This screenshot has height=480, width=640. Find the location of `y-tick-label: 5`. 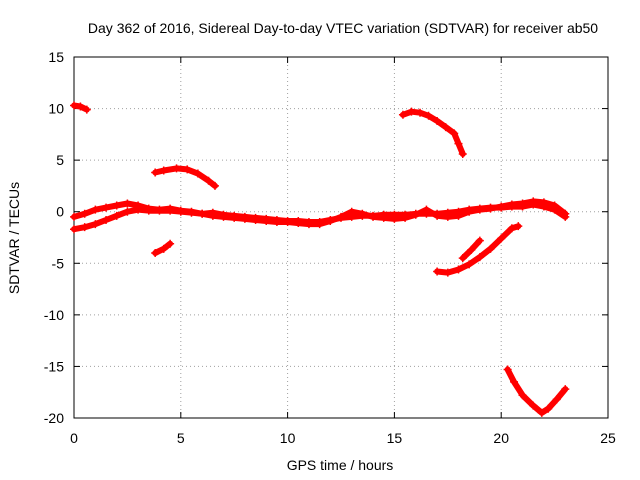

y-tick-label: 5 is located at coordinates (60, 160).